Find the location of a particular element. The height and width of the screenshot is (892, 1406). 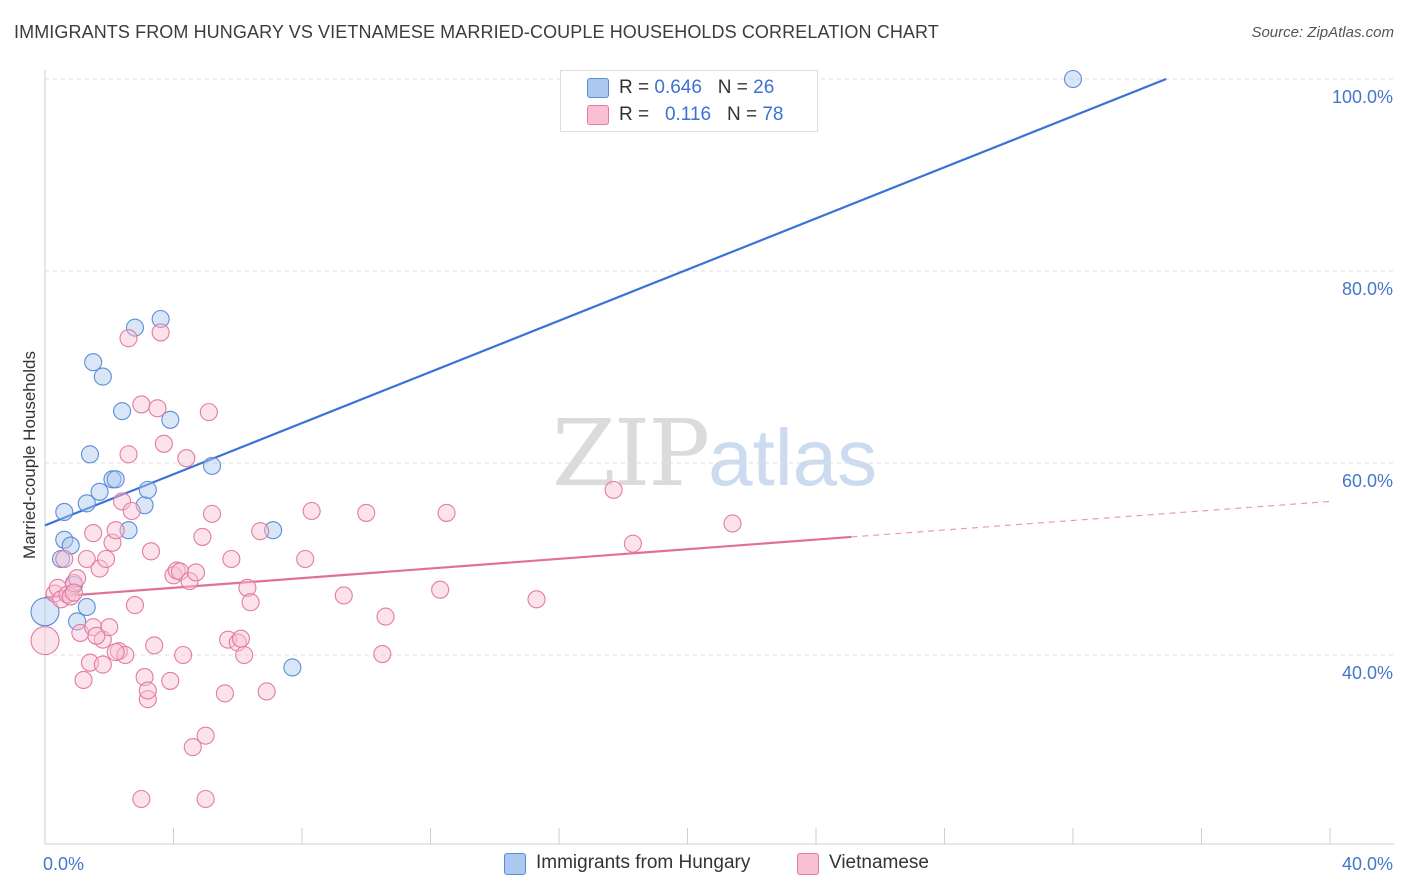

trend-extension is located at coordinates (1091, 519).